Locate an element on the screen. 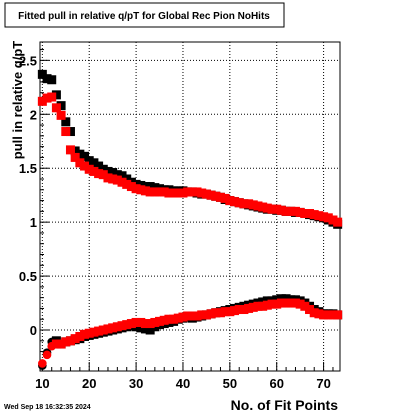  x-tick-label: 70 is located at coordinates (323, 383).